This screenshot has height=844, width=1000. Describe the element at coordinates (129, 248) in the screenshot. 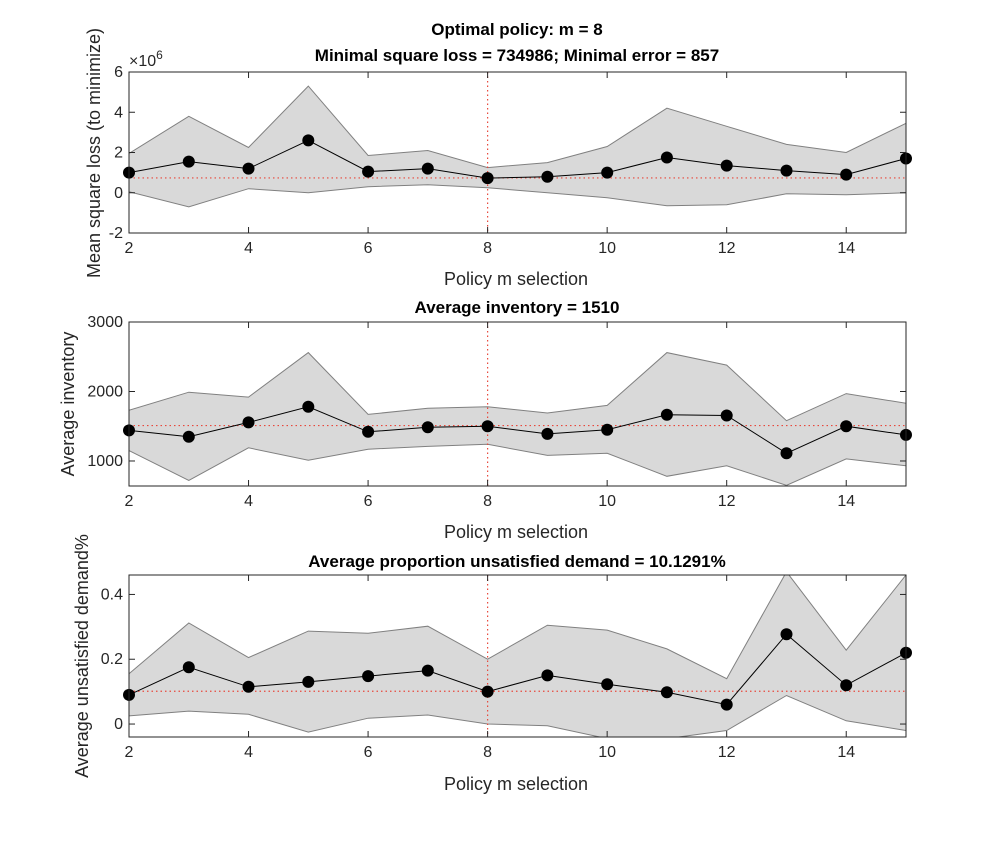

I see `p1-xtick-label-2: 2` at that location.